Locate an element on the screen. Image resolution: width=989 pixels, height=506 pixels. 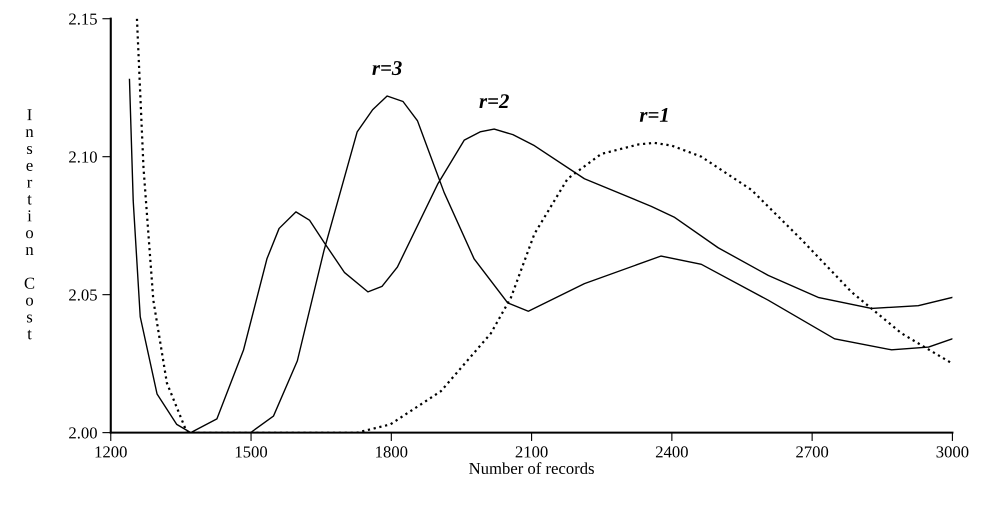
x-tick-label: 1800 is located at coordinates (392, 452).